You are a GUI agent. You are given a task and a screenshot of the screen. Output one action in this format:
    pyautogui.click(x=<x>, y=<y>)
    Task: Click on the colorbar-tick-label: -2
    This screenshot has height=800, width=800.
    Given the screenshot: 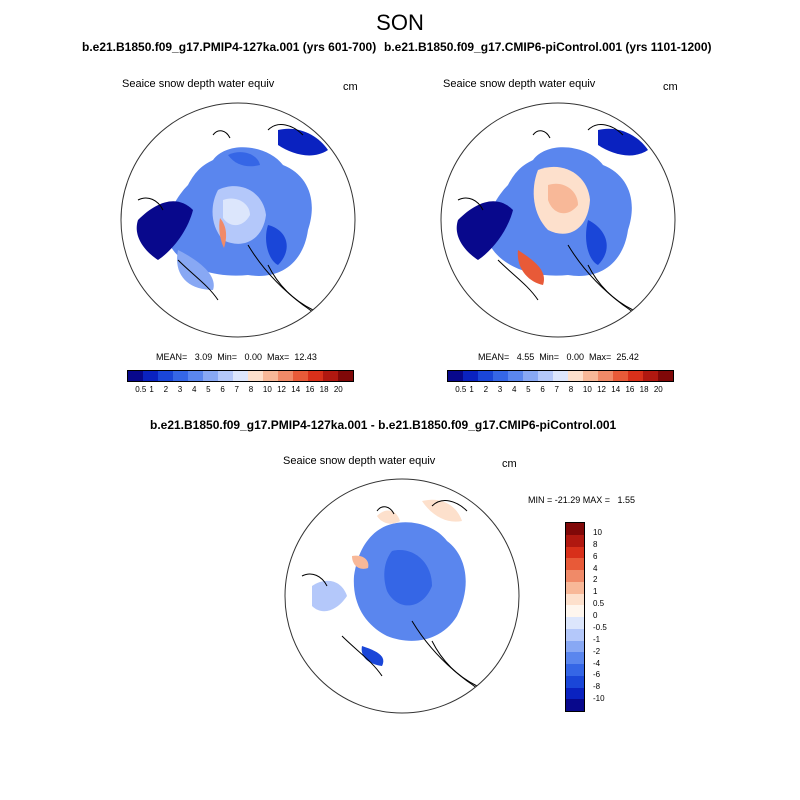 What is the action you would take?
    pyautogui.click(x=597, y=651)
    